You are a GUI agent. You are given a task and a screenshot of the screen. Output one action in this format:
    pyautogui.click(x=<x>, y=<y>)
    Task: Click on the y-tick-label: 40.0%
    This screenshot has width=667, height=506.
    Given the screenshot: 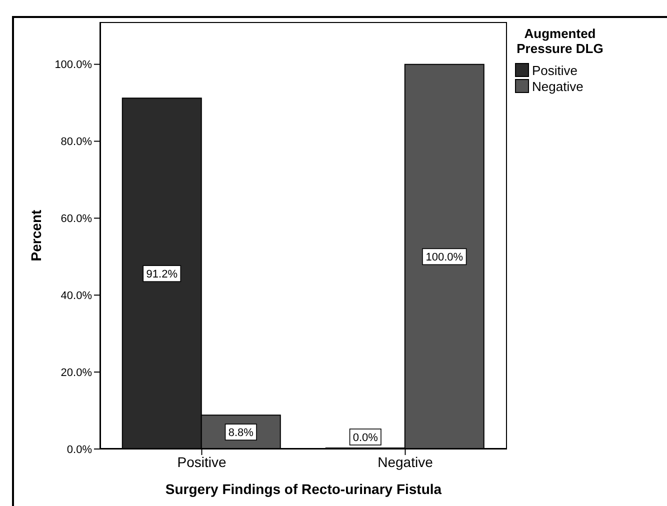 What is the action you would take?
    pyautogui.click(x=76, y=296)
    